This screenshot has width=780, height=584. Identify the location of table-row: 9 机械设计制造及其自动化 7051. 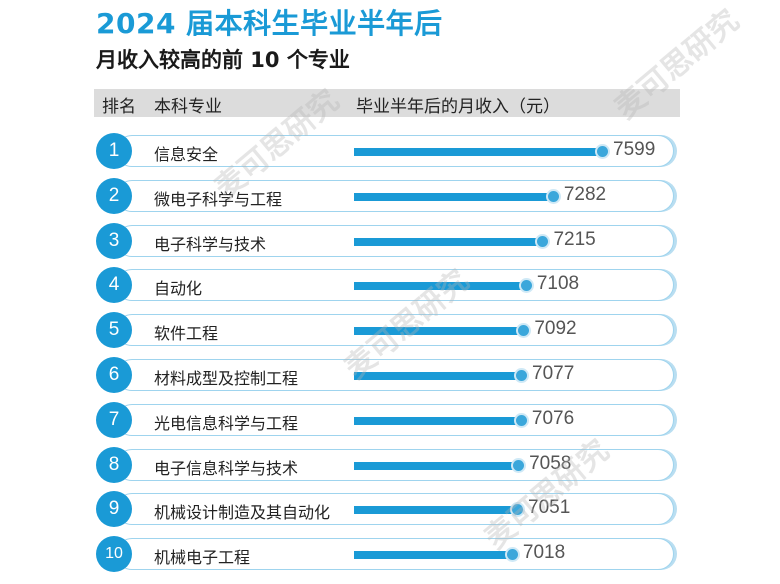
(391, 509).